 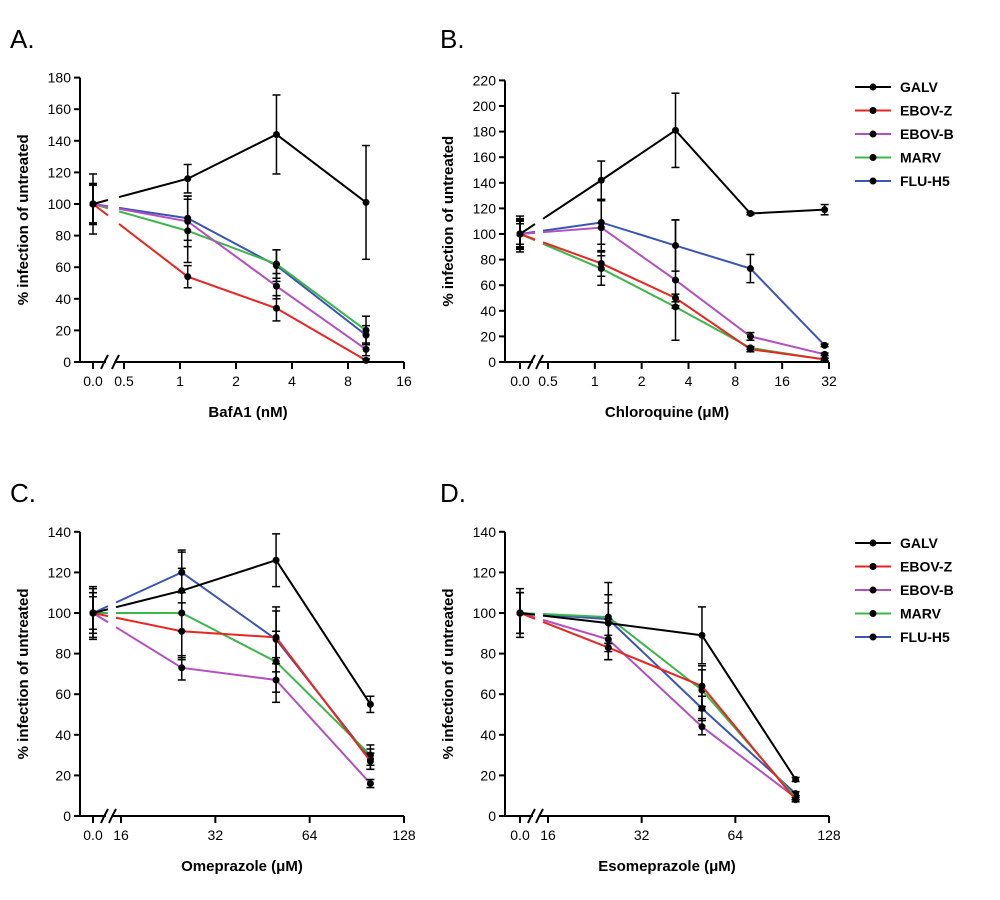 I want to click on panel-letter: D., so click(x=453, y=493).